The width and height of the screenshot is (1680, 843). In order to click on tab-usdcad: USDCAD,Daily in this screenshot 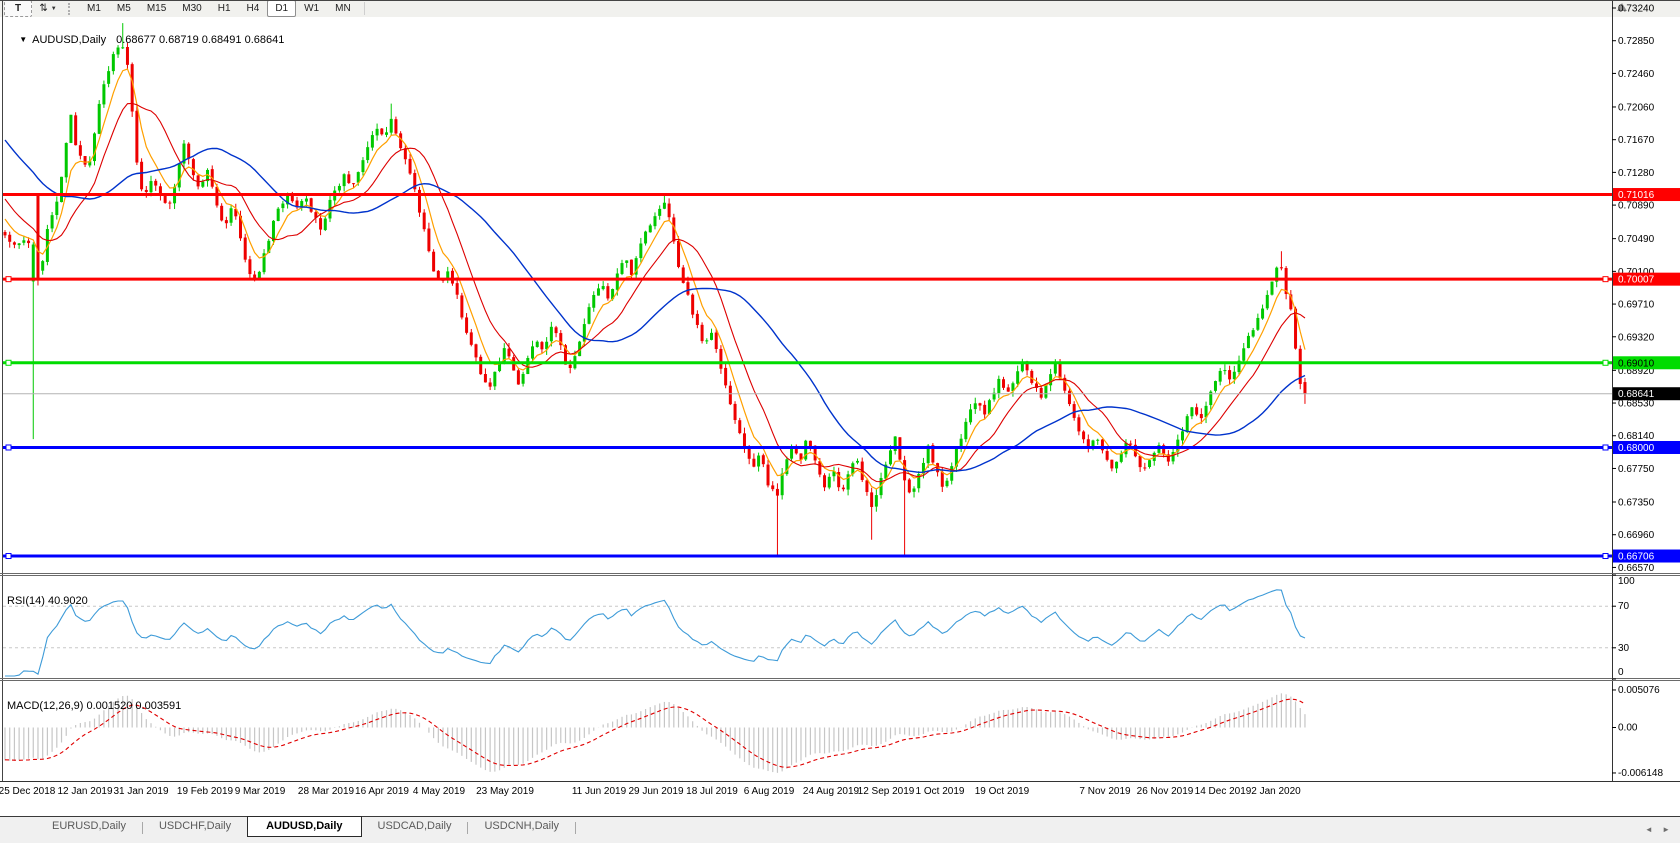, I will do `click(414, 826)`.